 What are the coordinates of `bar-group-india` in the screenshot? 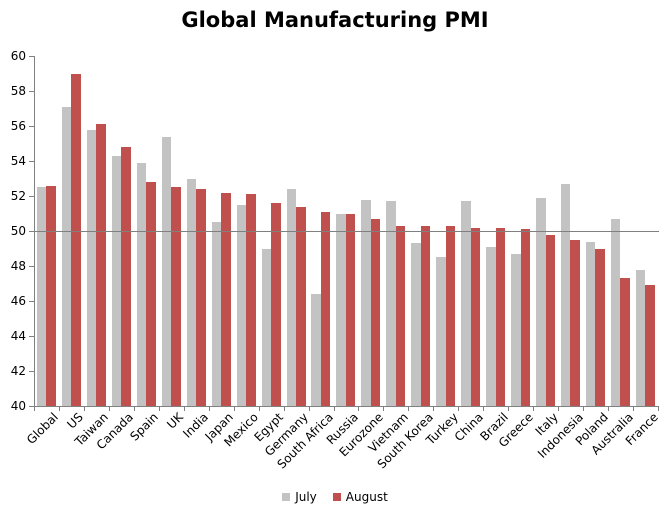 It's located at (196, 231).